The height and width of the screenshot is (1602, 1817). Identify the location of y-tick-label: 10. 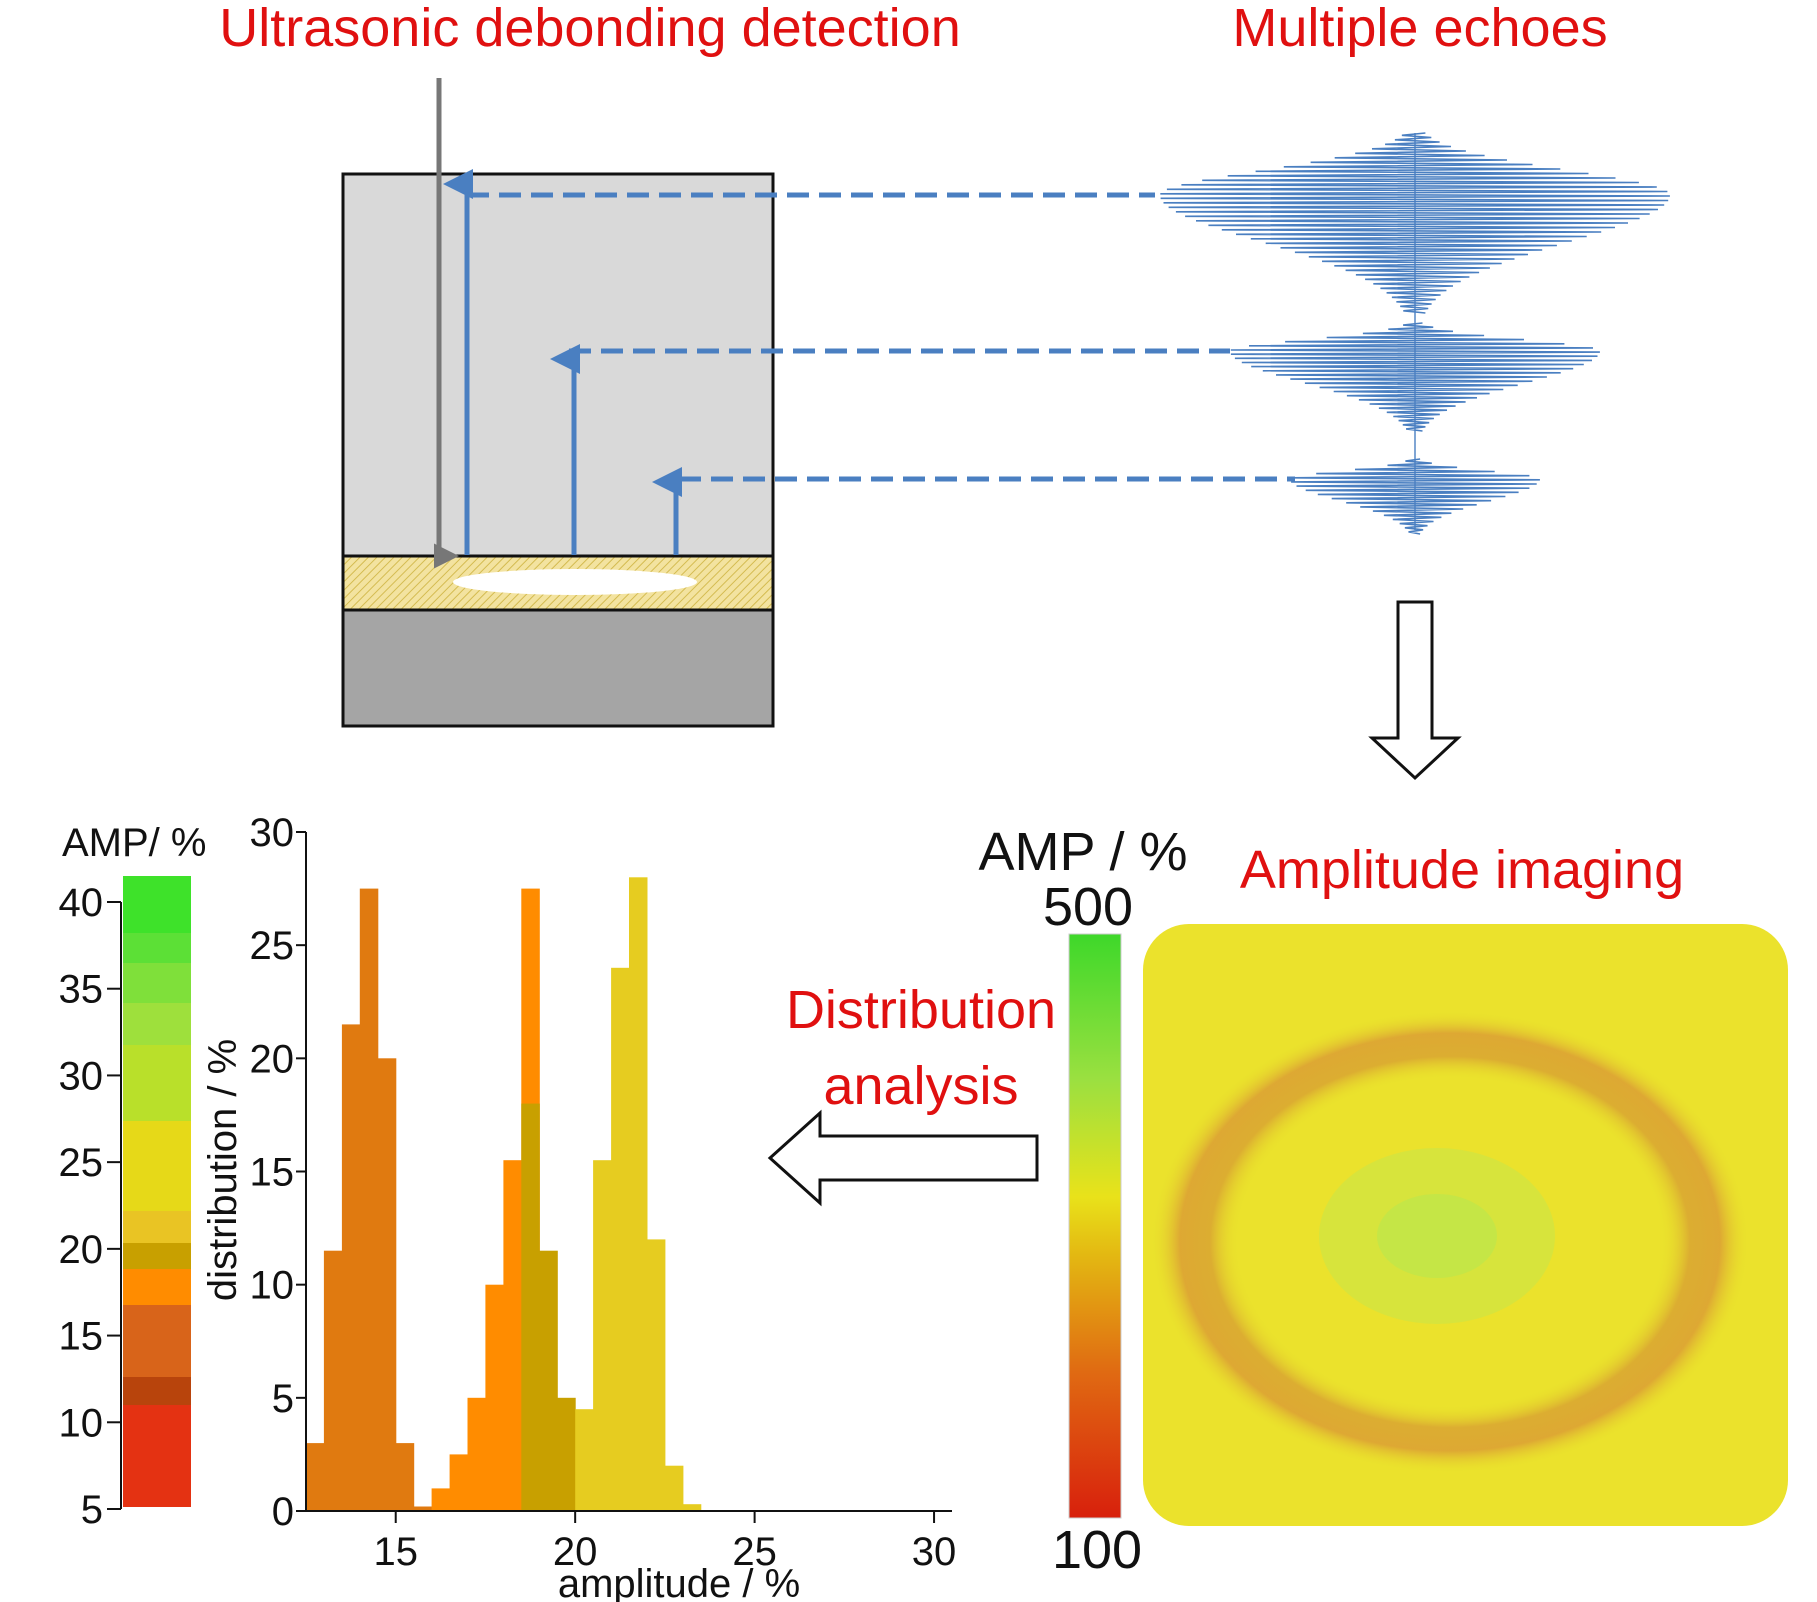
(272, 1286).